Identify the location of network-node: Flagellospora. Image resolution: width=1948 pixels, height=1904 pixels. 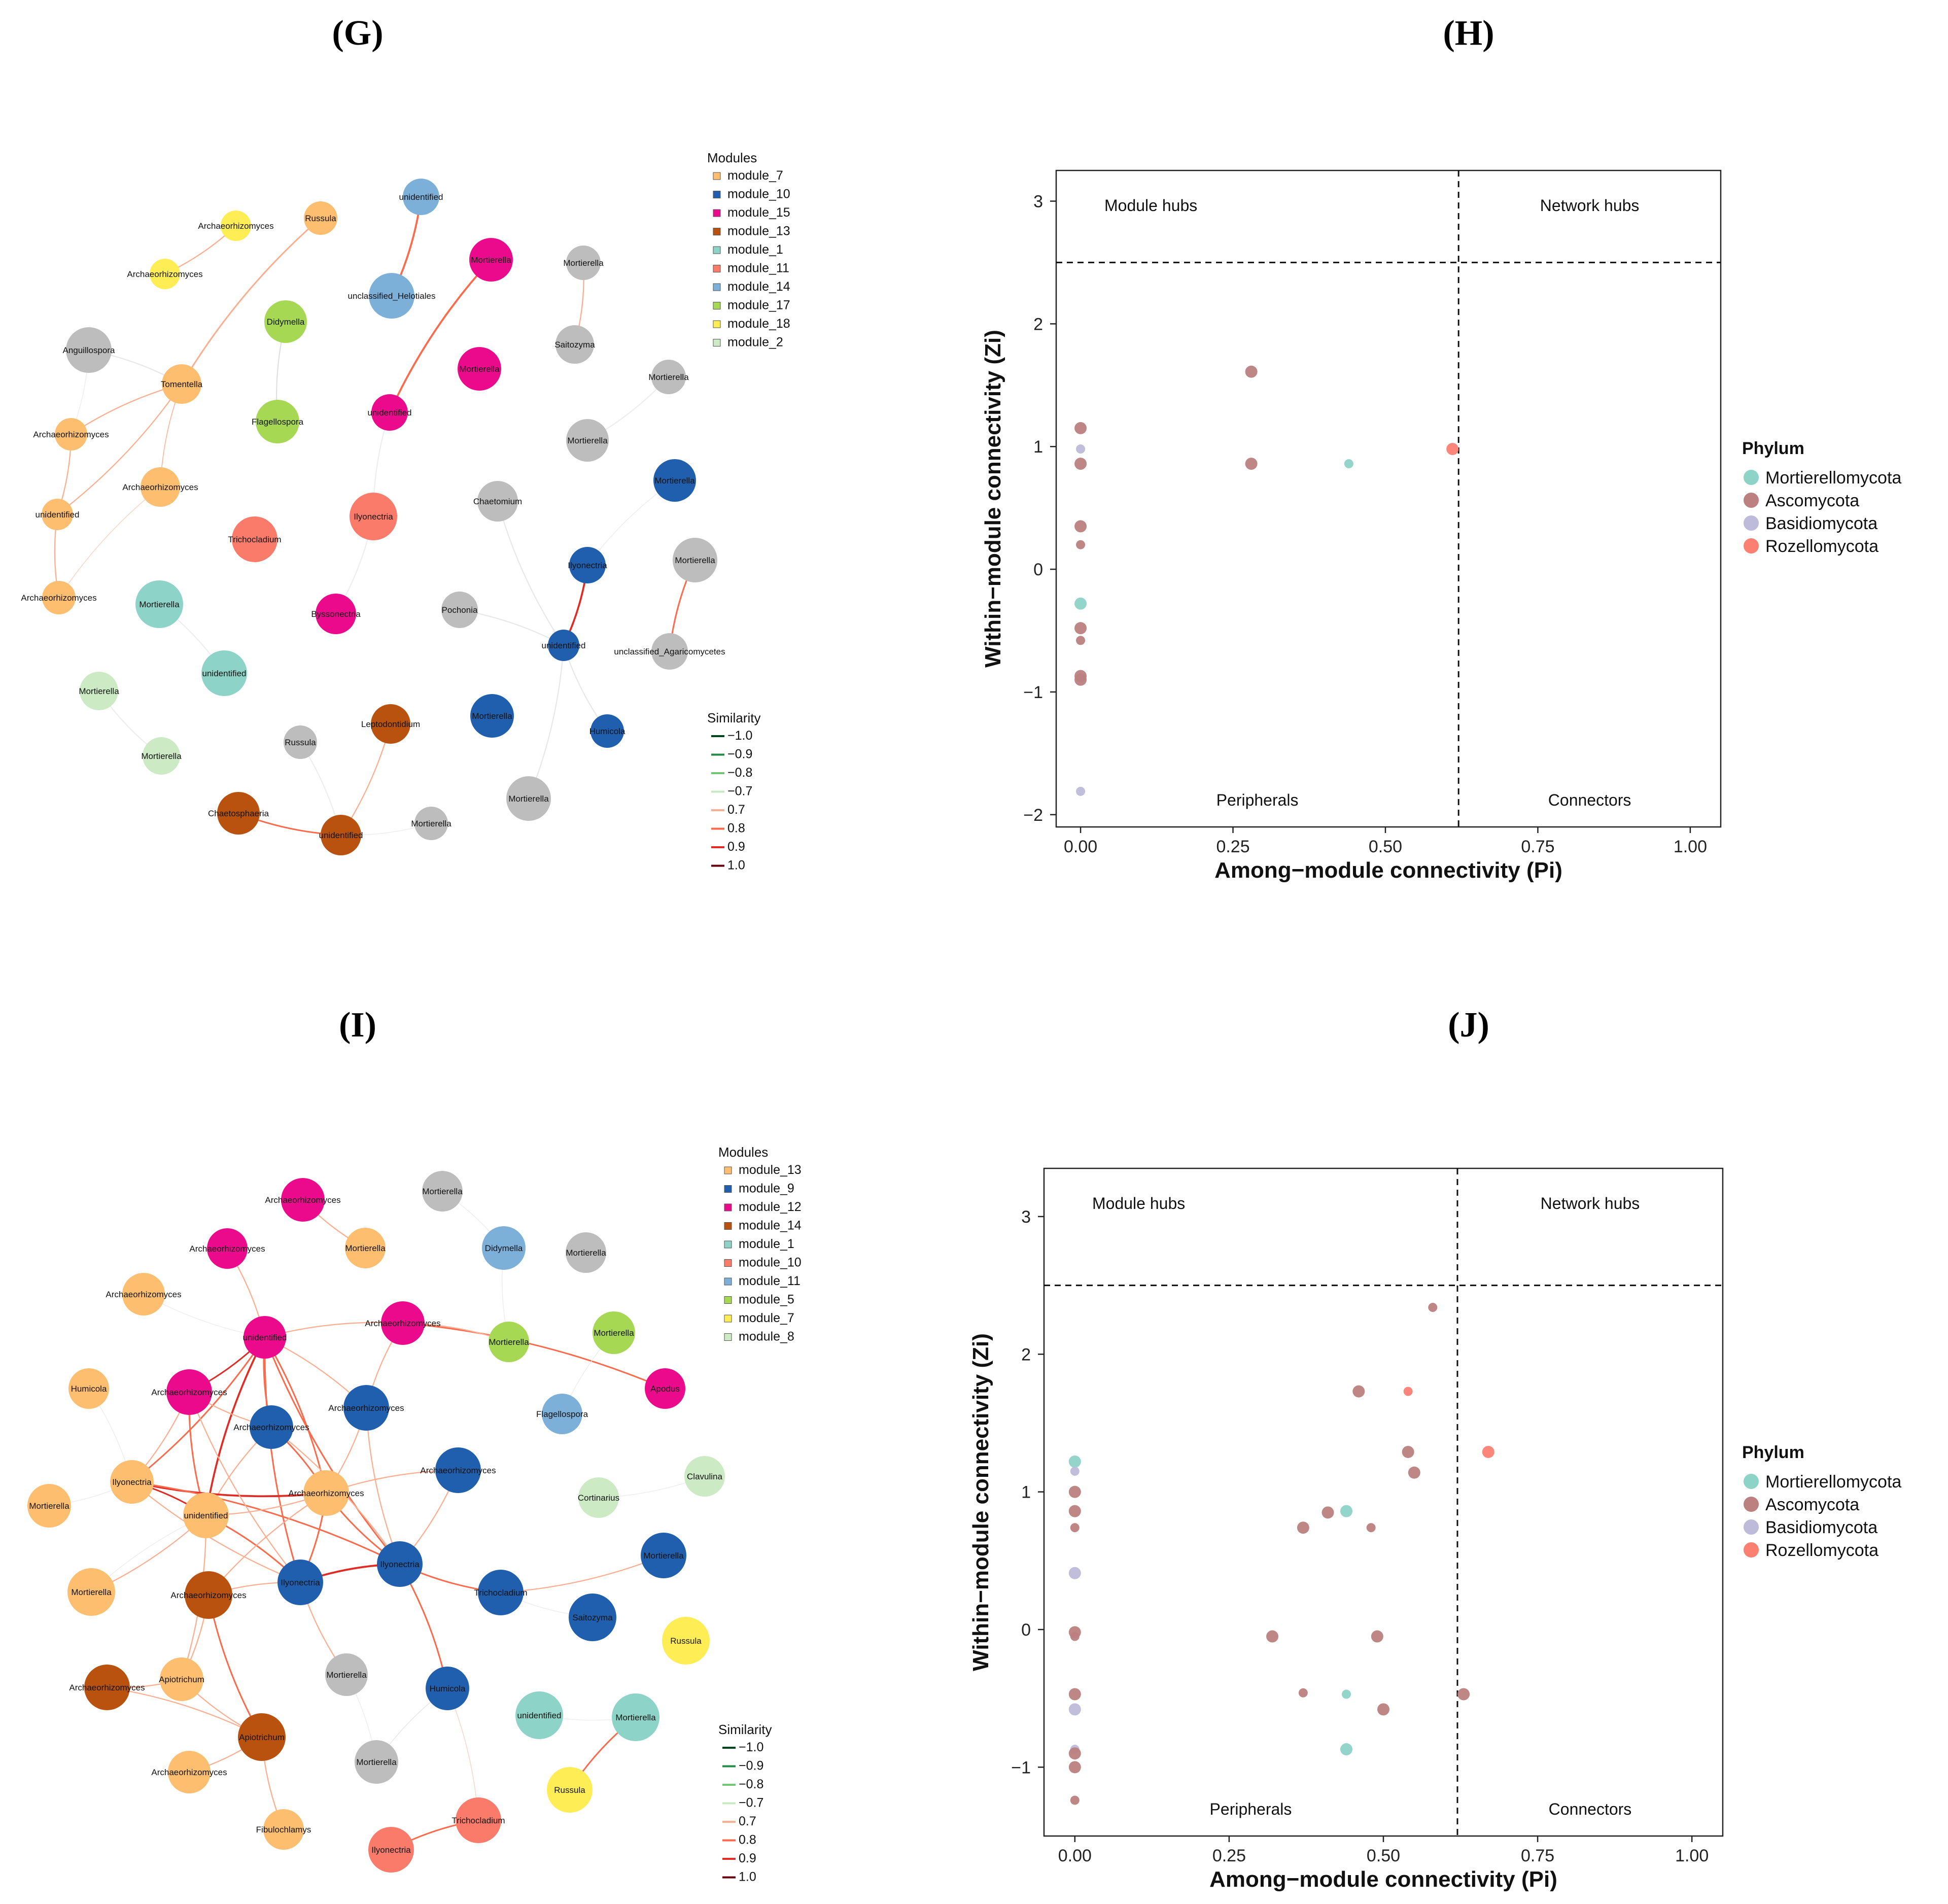
(278, 421).